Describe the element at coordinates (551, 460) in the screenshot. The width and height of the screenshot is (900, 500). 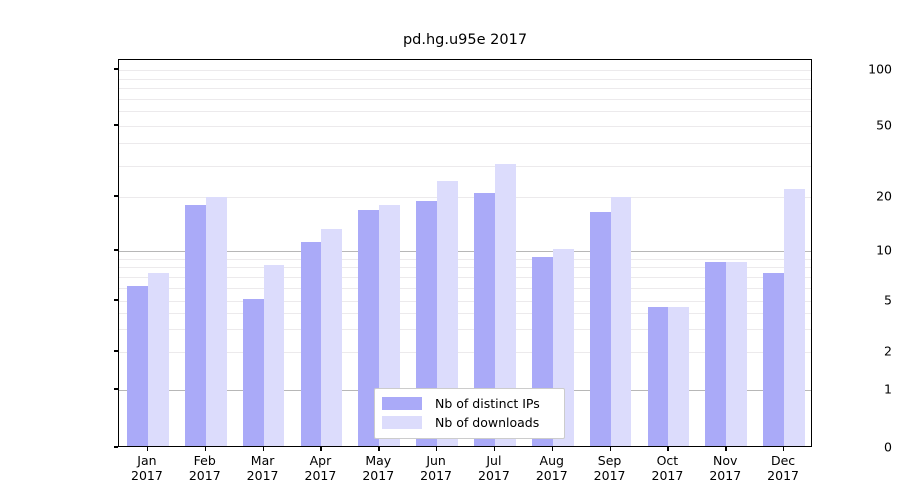
I see `x-tick-month: Aug` at that location.